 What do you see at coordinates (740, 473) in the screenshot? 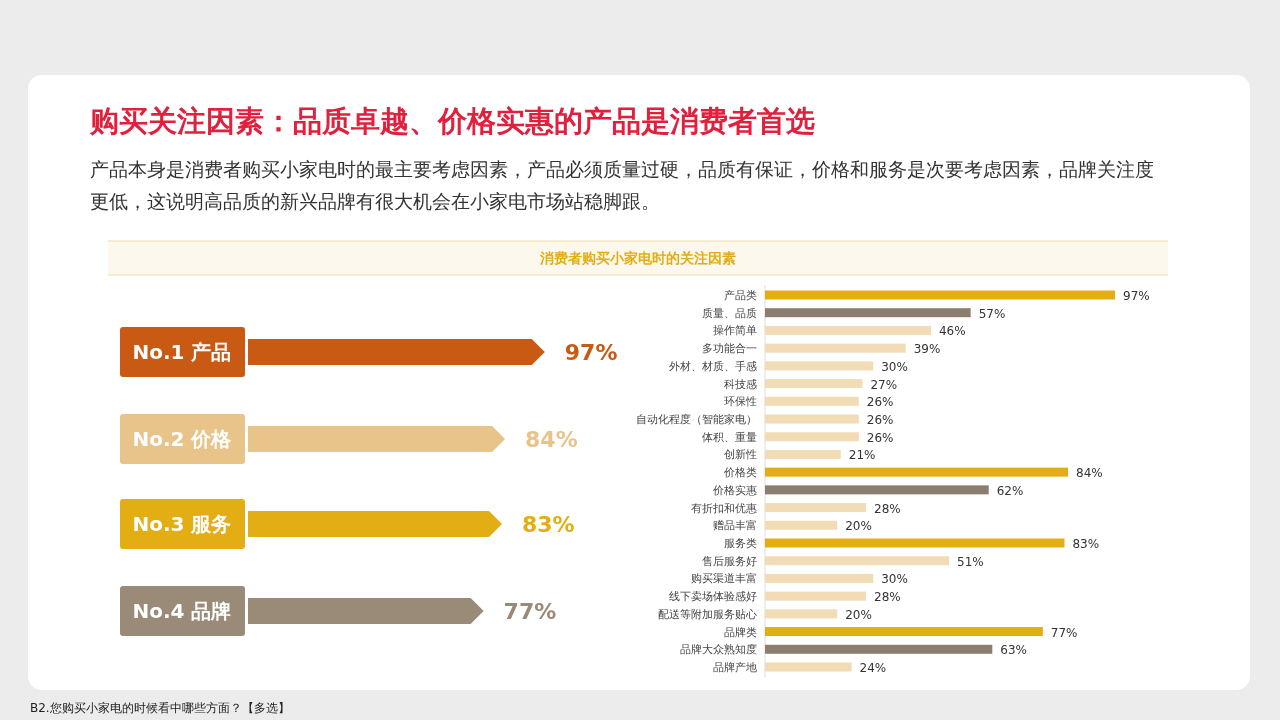
I see `y-tick-label: 价格类` at bounding box center [740, 473].